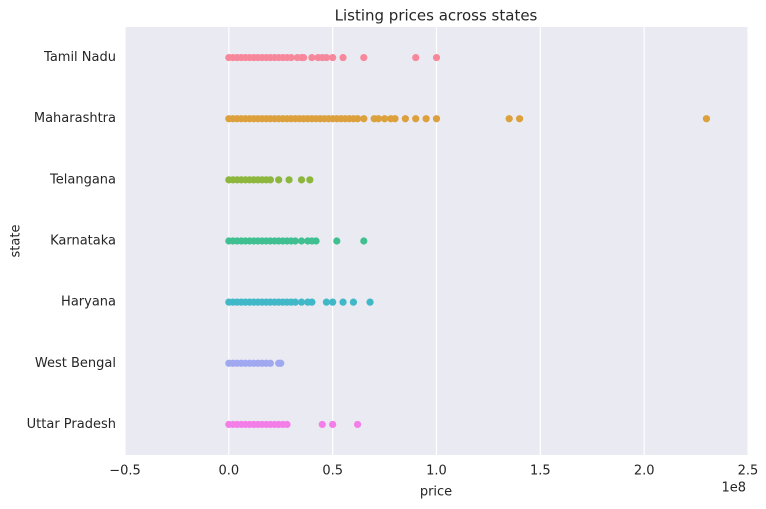  Describe the element at coordinates (125, 471) in the screenshot. I see `x-tick-label: −0.5` at that location.